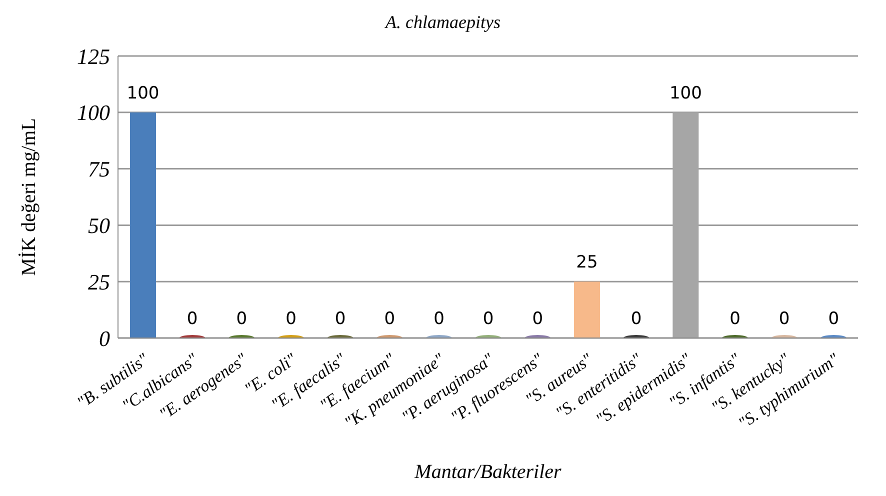  Describe the element at coordinates (587, 262) in the screenshot. I see `data-label: 25` at that location.